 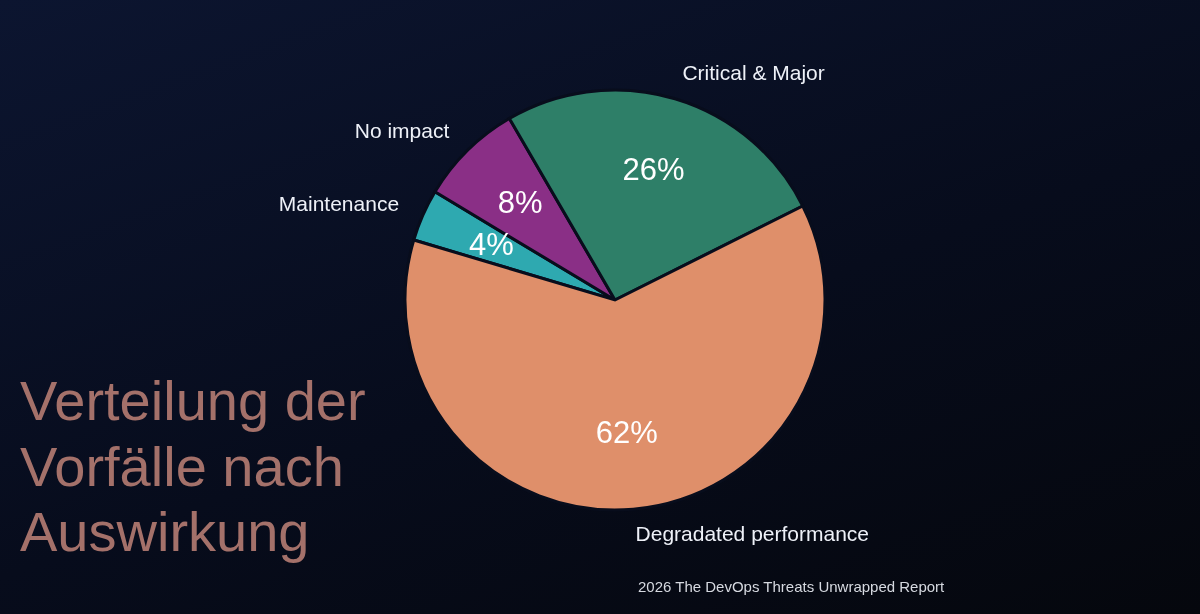 What do you see at coordinates (626, 433) in the screenshot?
I see `data-label: 62%` at bounding box center [626, 433].